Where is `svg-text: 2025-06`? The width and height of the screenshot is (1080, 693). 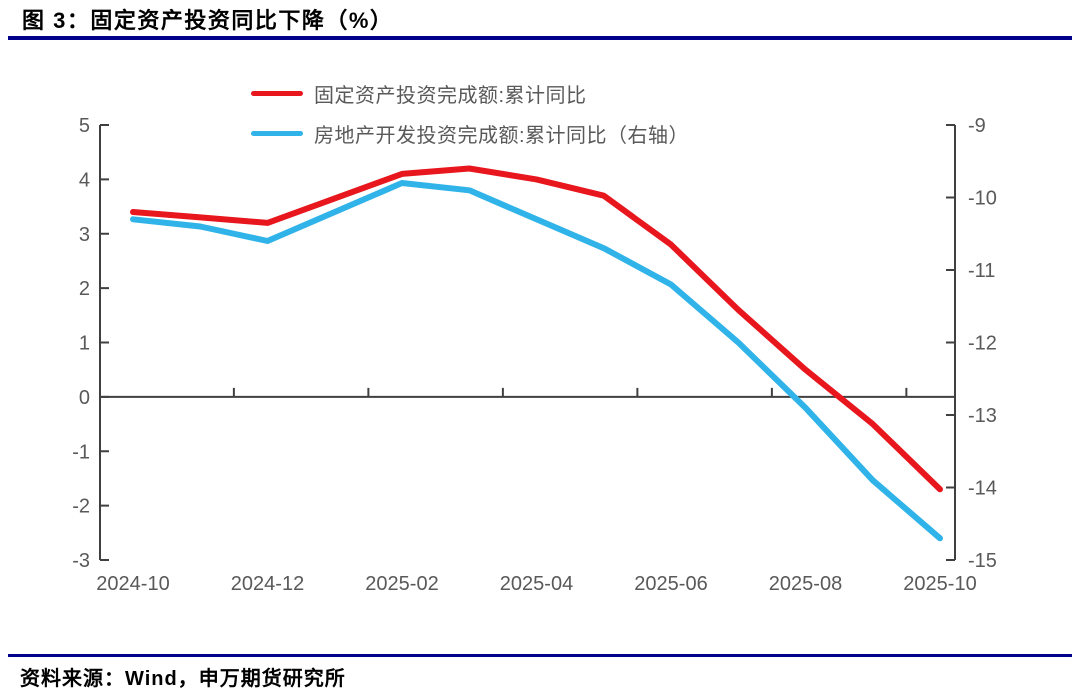
svg-text: 2025-06 is located at coordinates (670, 584).